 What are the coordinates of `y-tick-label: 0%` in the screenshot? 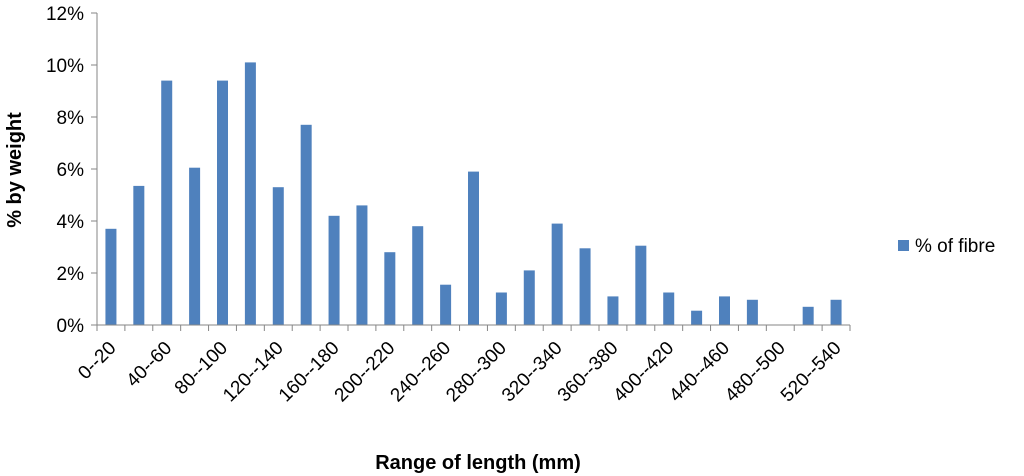 It's located at (71, 326).